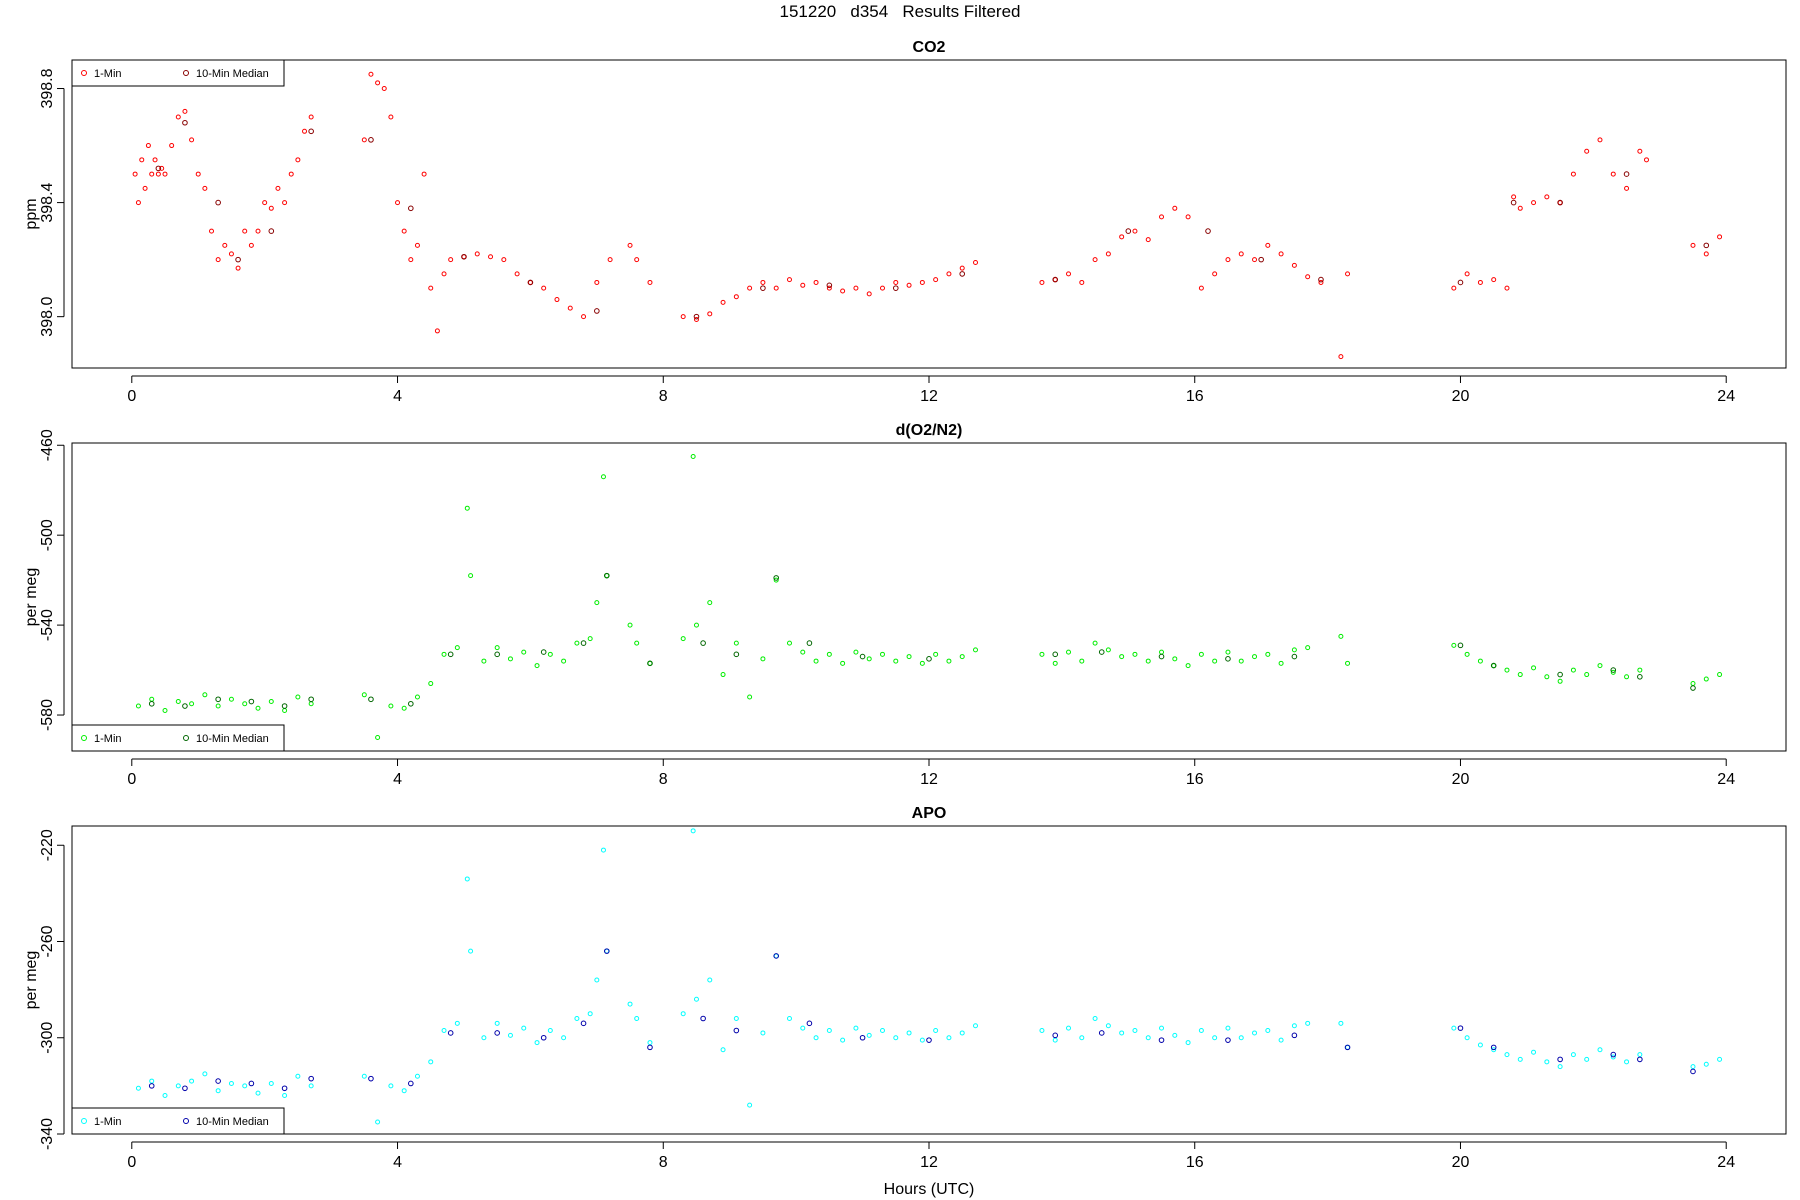 This screenshot has height=1200, width=1800. Describe the element at coordinates (1195, 1162) in the screenshot. I see `x-tick-label: 16` at that location.